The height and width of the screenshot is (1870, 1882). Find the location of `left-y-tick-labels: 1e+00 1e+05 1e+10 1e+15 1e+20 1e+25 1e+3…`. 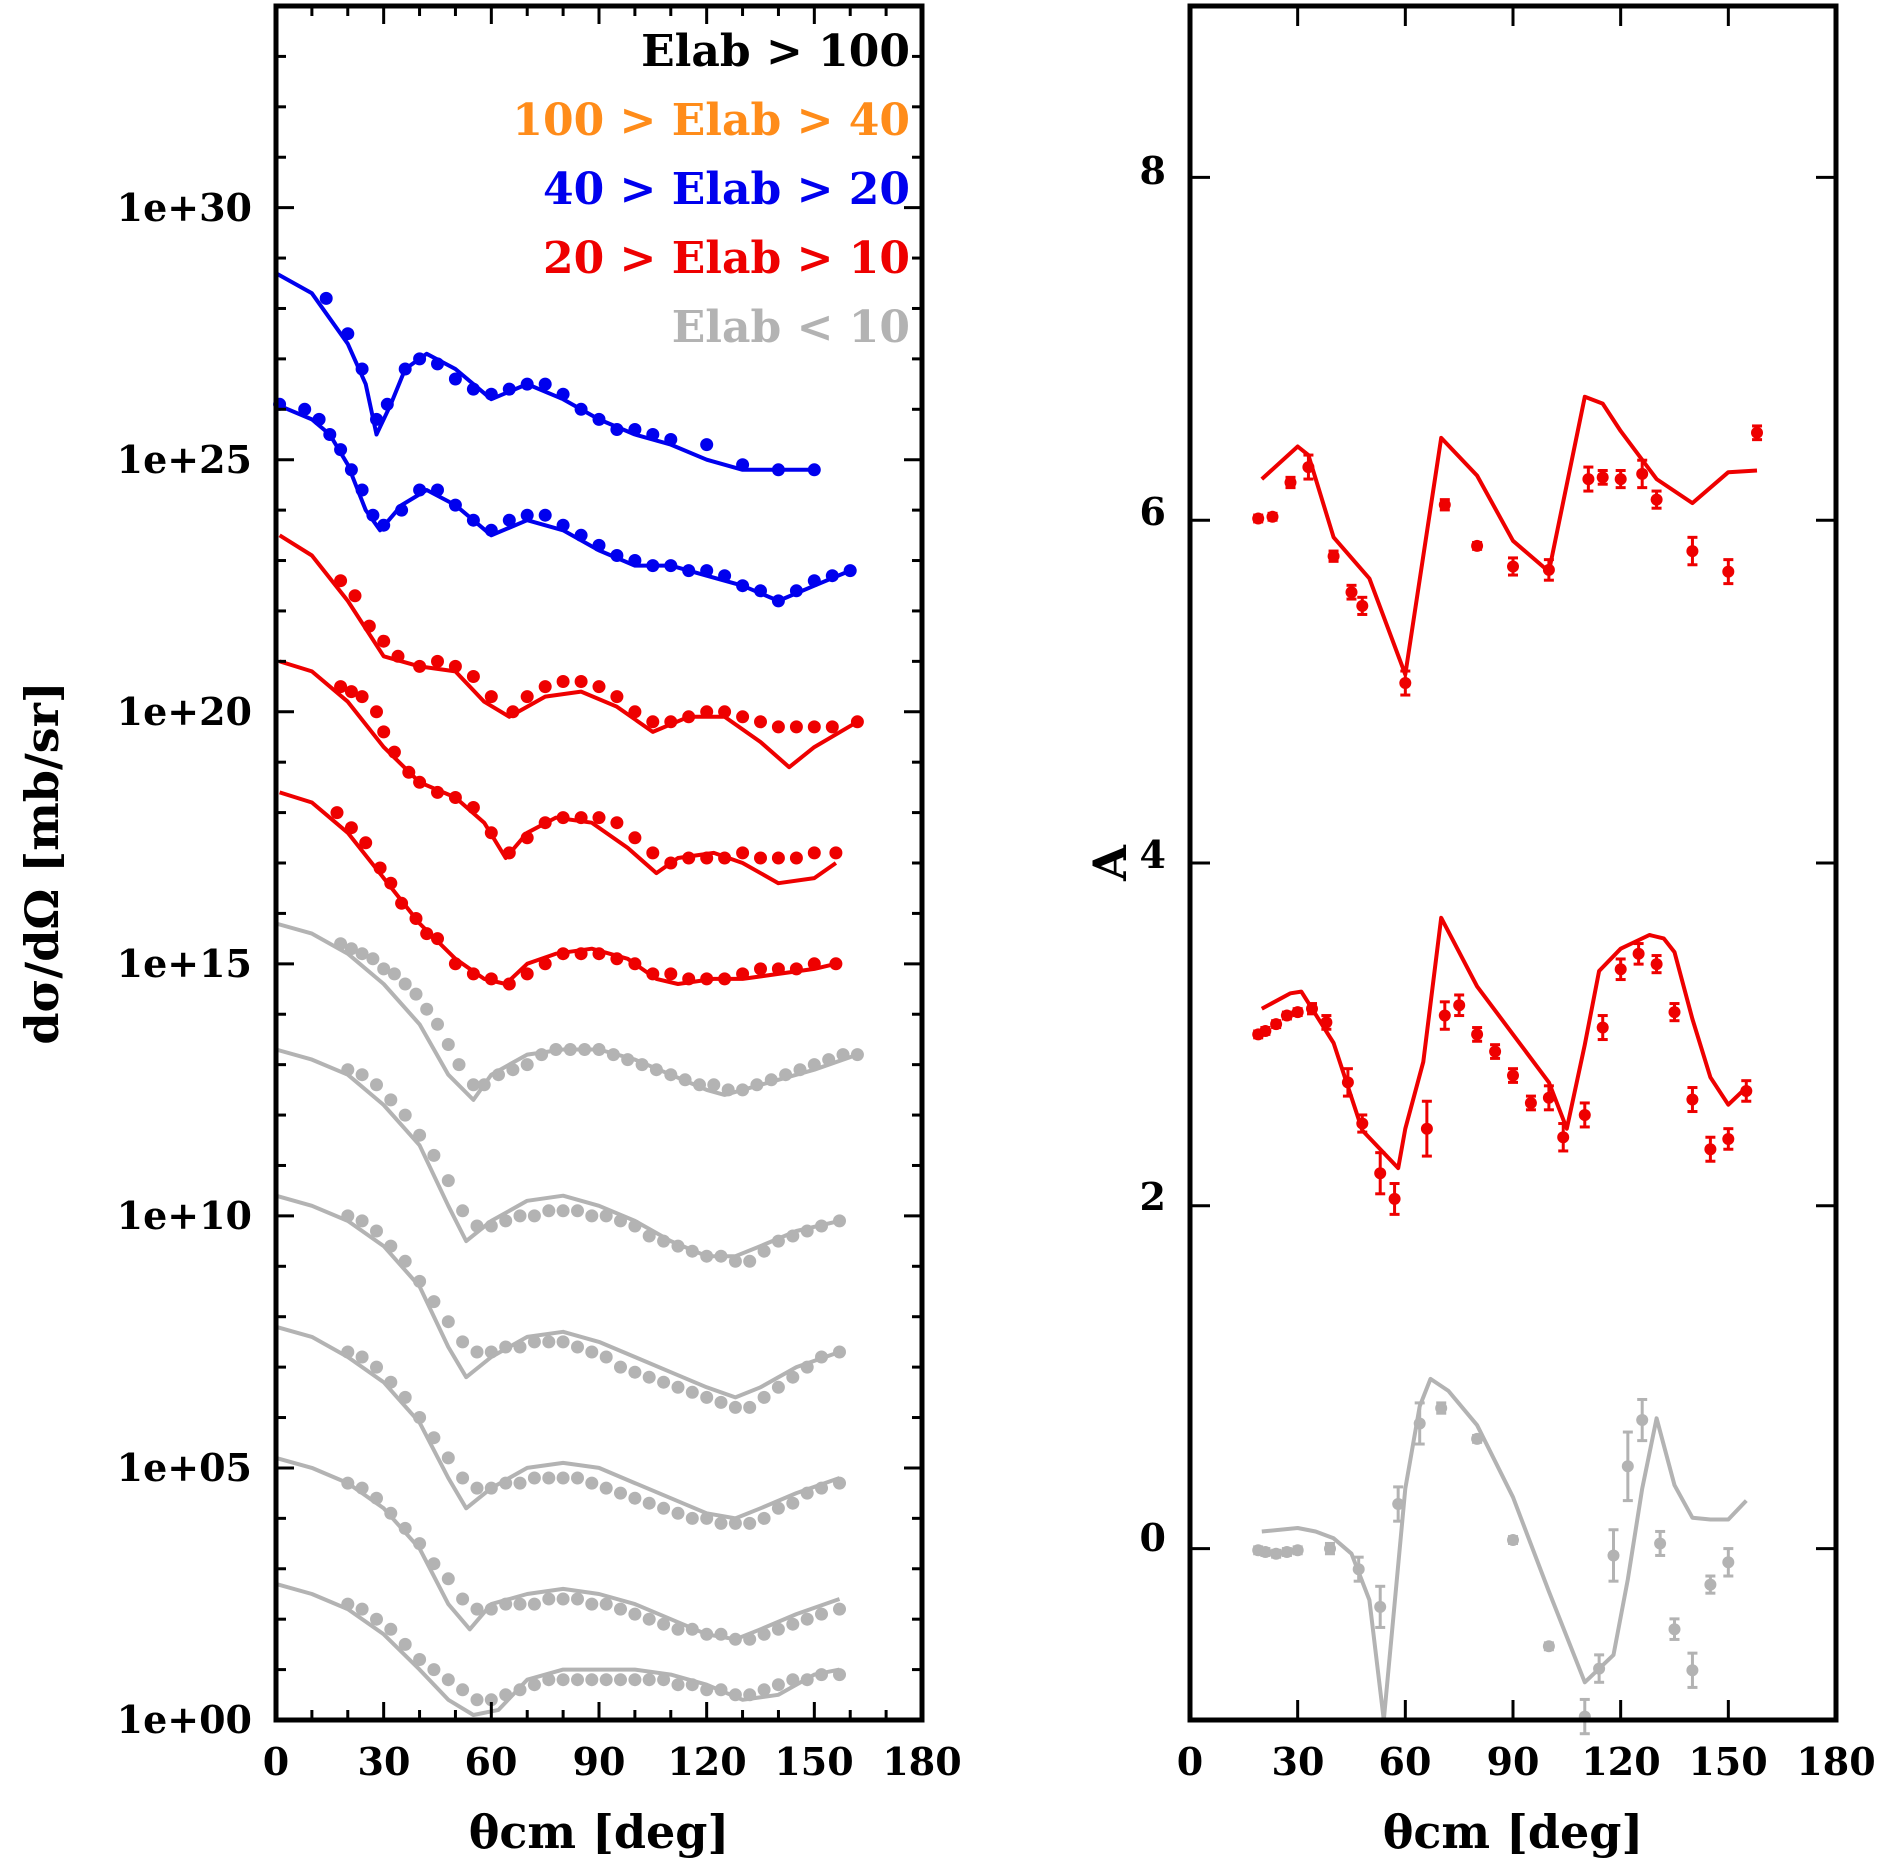

left-y-tick-labels: 1e+00 1e+05 1e+10 1e+15 1e+20 1e+25 1e+3… is located at coordinates (184, 963).